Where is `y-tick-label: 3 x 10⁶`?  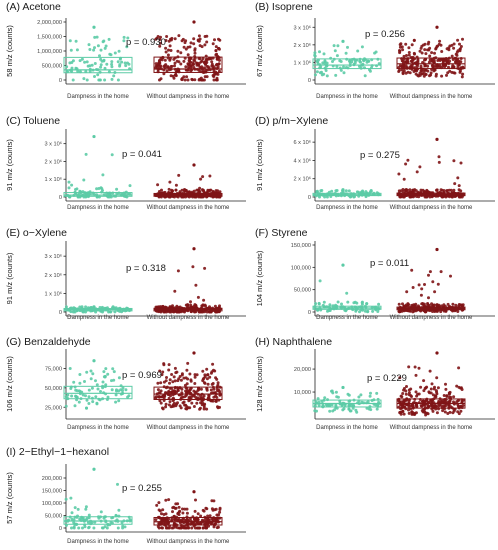
y-tick-label: 3 x 10⁶ is located at coordinates (53, 144).